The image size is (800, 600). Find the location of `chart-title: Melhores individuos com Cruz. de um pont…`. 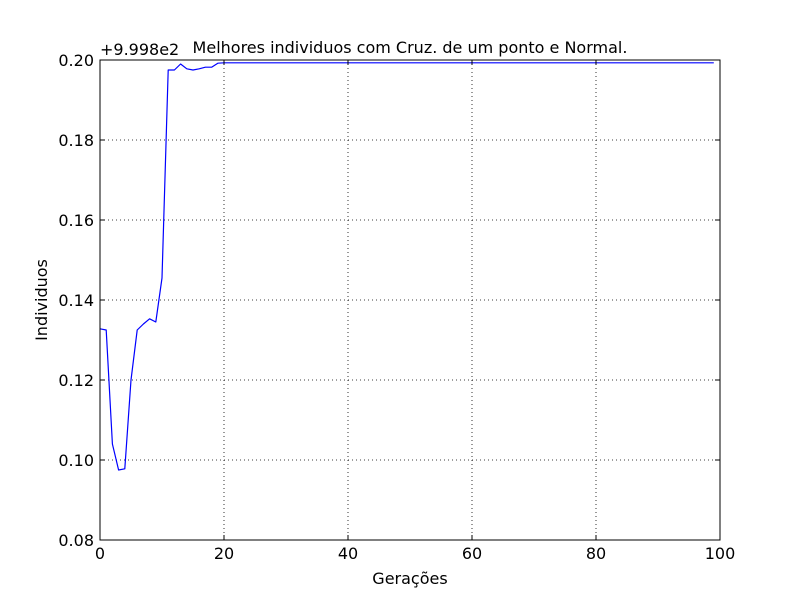

chart-title: Melhores individuos com Cruz. de um pont… is located at coordinates (410, 47).